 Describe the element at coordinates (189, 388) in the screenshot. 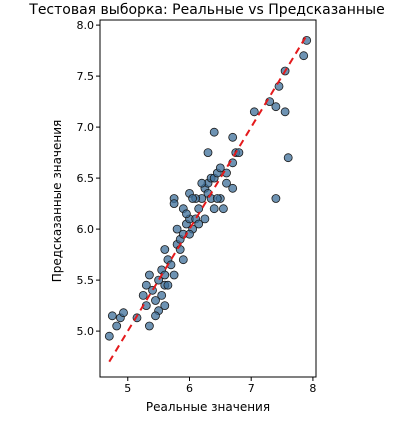

I see `x-tick-label: 6` at that location.